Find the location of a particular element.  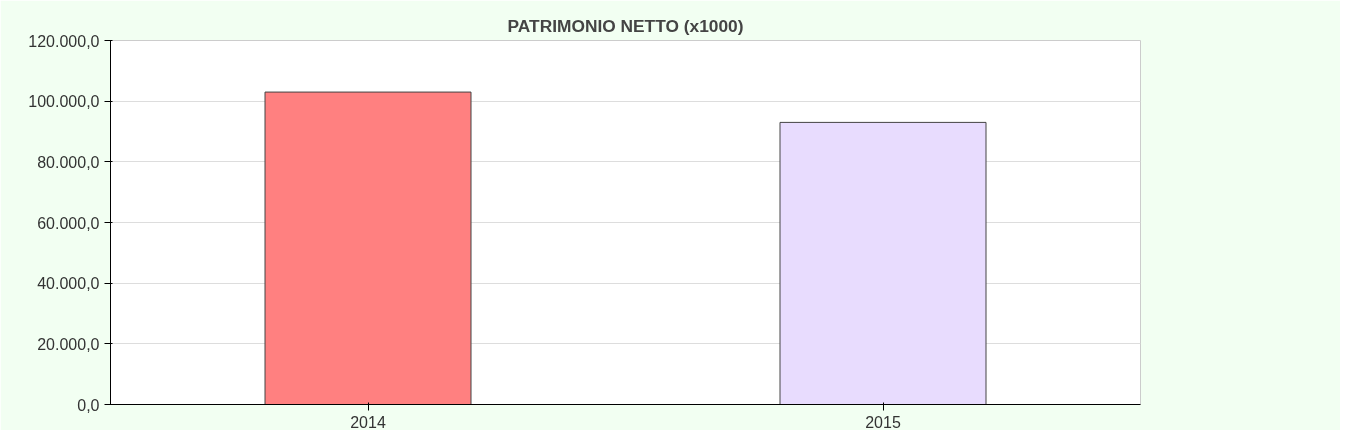

y-tick-label: 0,0 is located at coordinates (88, 405).